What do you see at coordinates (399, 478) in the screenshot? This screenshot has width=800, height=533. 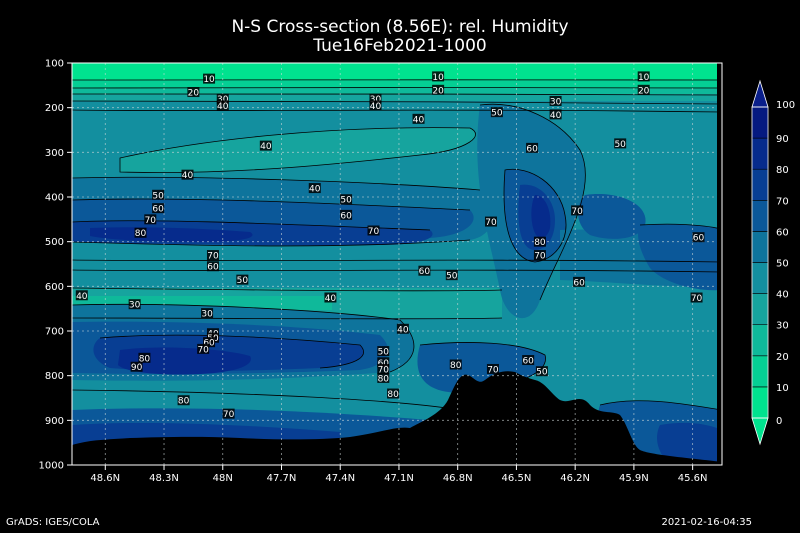 I see `x-tick-label: 47.1N` at bounding box center [399, 478].